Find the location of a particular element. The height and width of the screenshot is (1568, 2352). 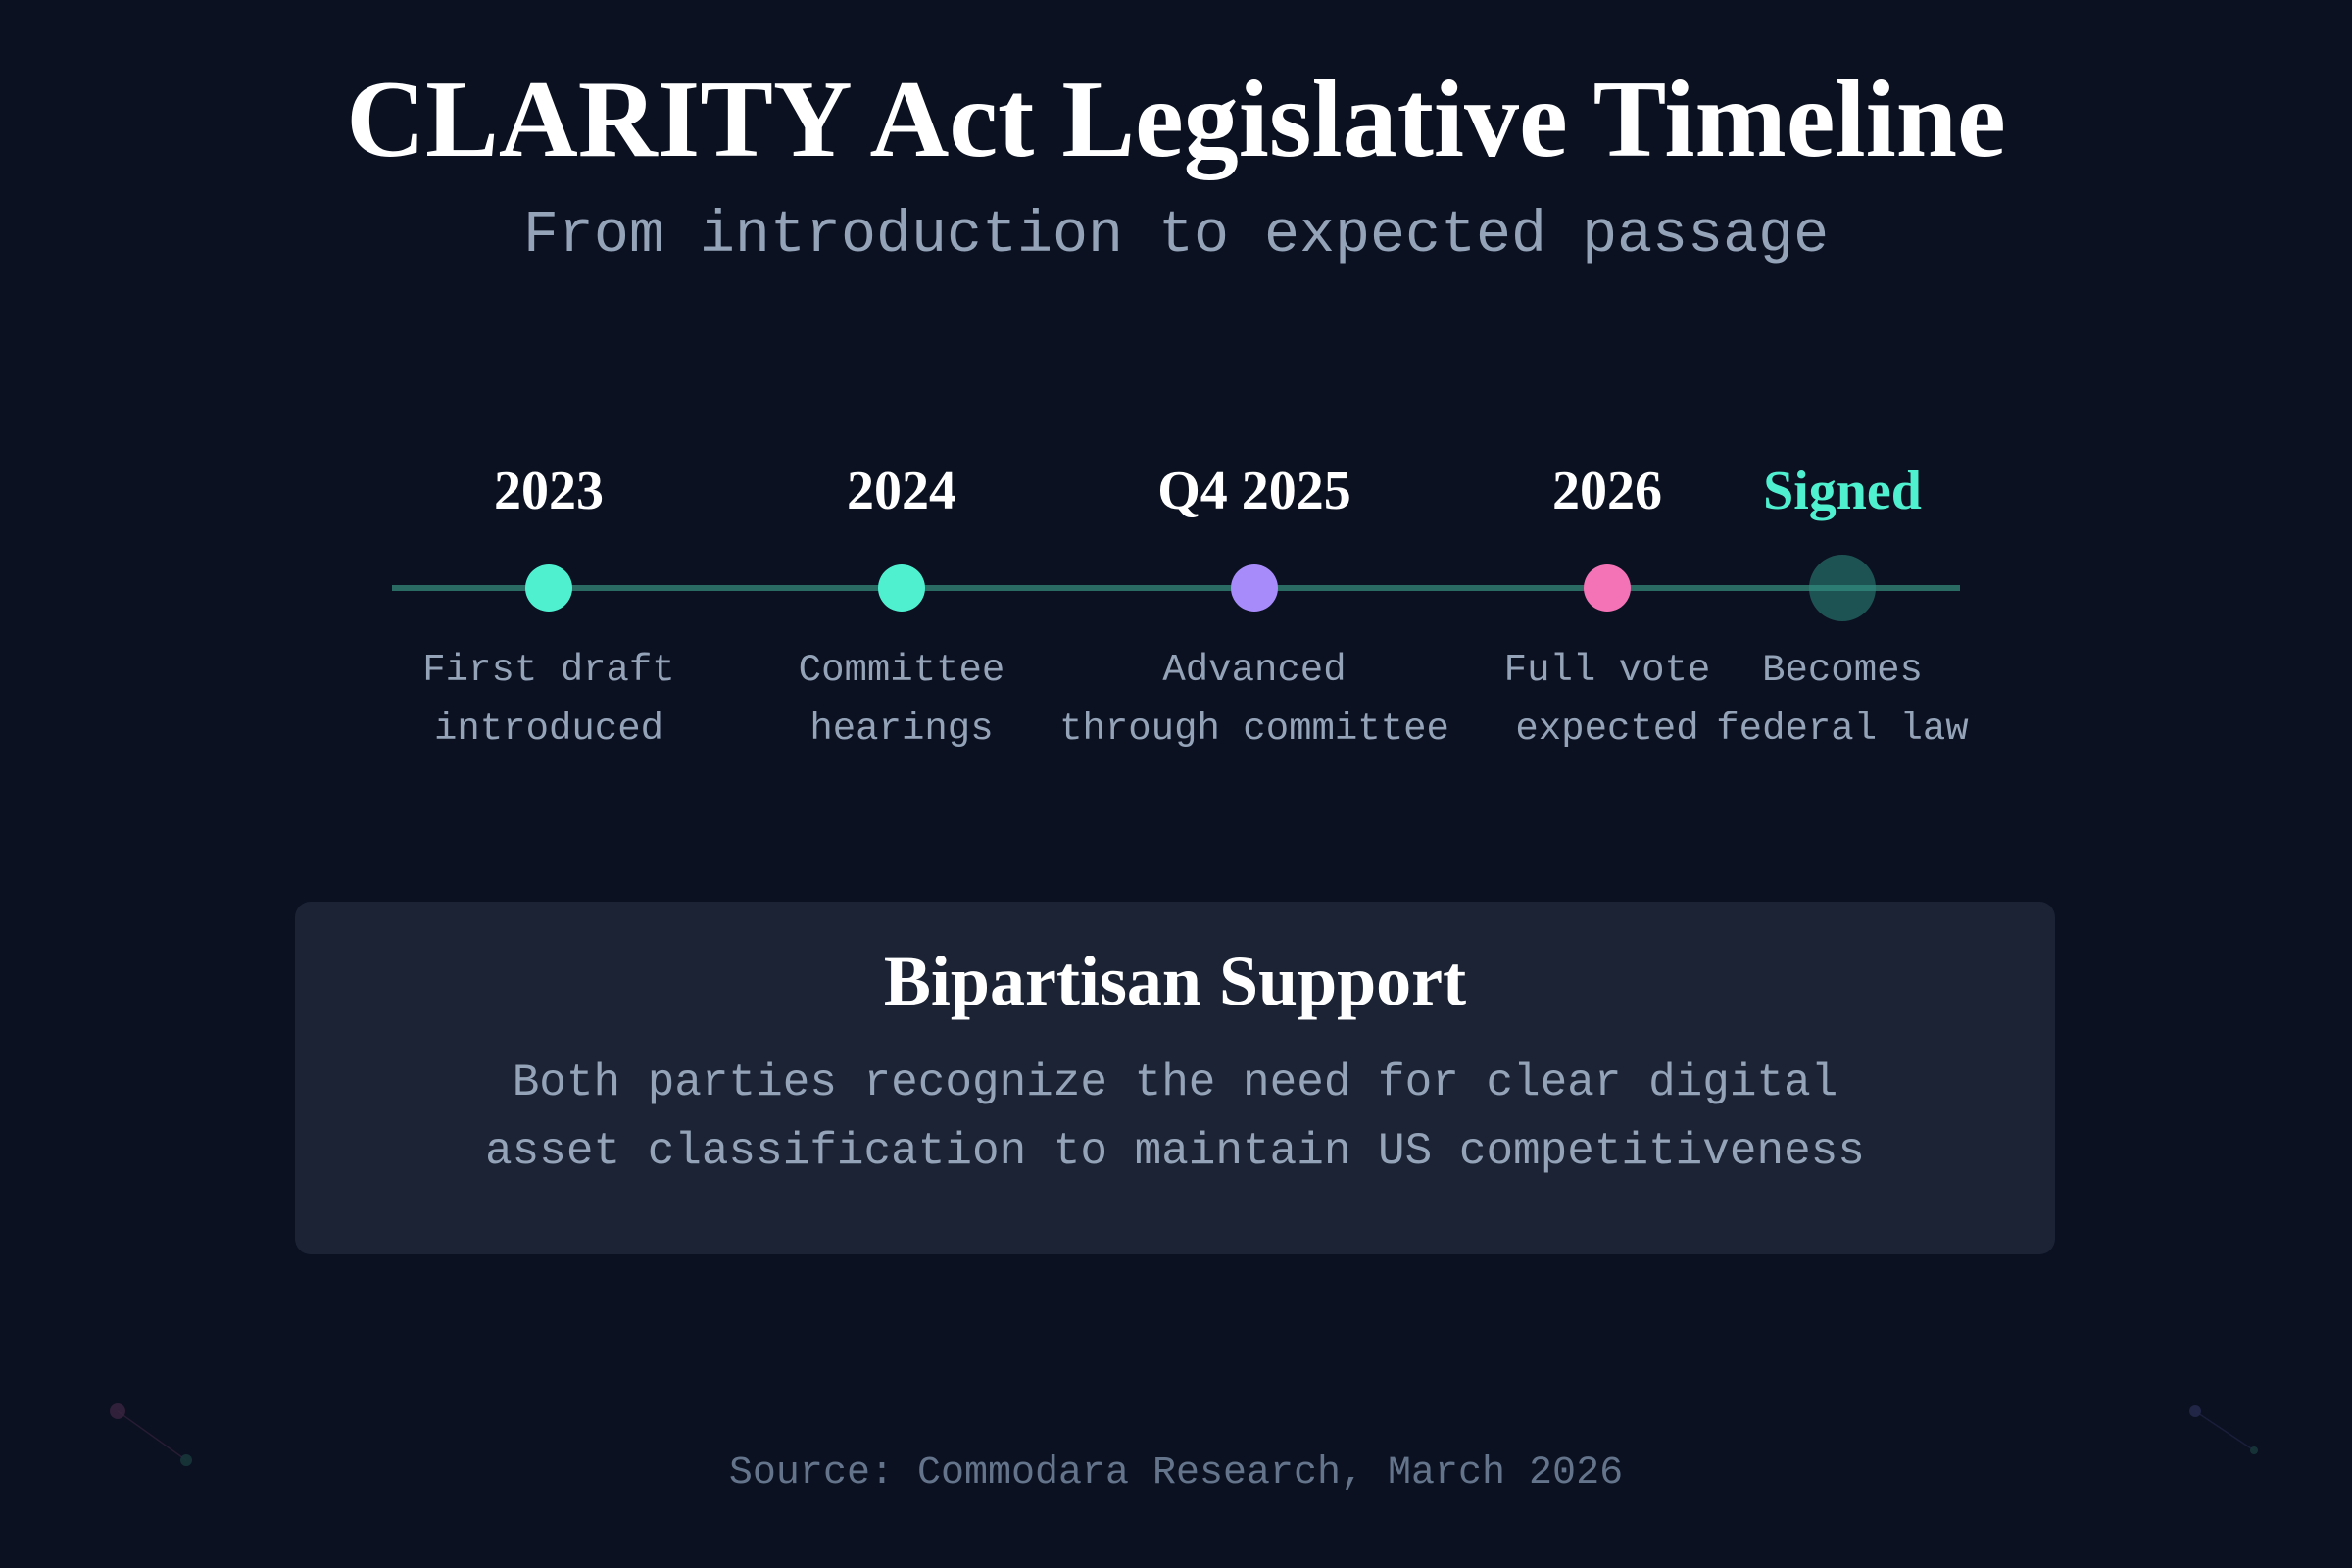

card-title: Bipartisan Support is located at coordinates (1175, 981).